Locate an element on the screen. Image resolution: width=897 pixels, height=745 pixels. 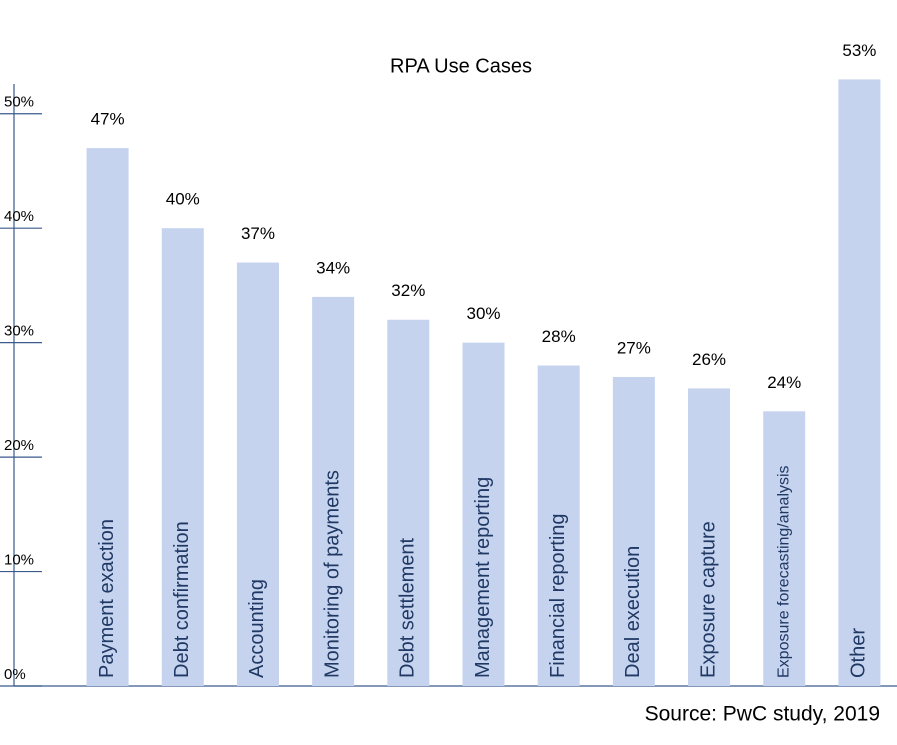
chart-title: RPA Use Cases is located at coordinates (461, 66).